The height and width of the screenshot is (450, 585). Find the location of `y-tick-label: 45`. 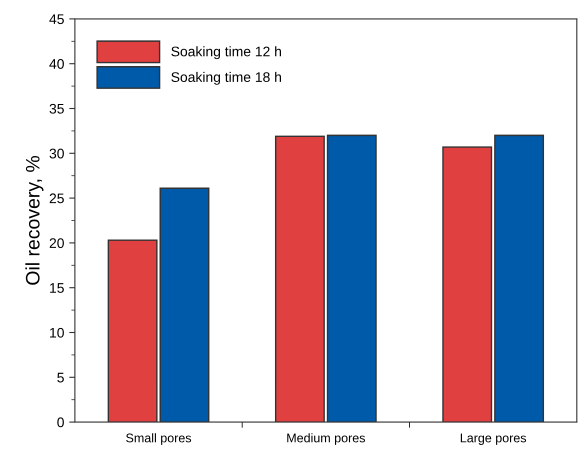

y-tick-label: 45 is located at coordinates (56, 19).